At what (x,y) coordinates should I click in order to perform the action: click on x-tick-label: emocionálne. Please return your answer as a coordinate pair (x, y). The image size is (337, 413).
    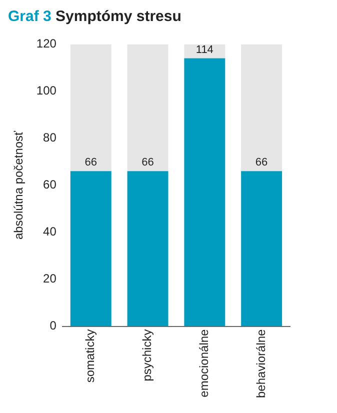
    Looking at the image, I should click on (203, 363).